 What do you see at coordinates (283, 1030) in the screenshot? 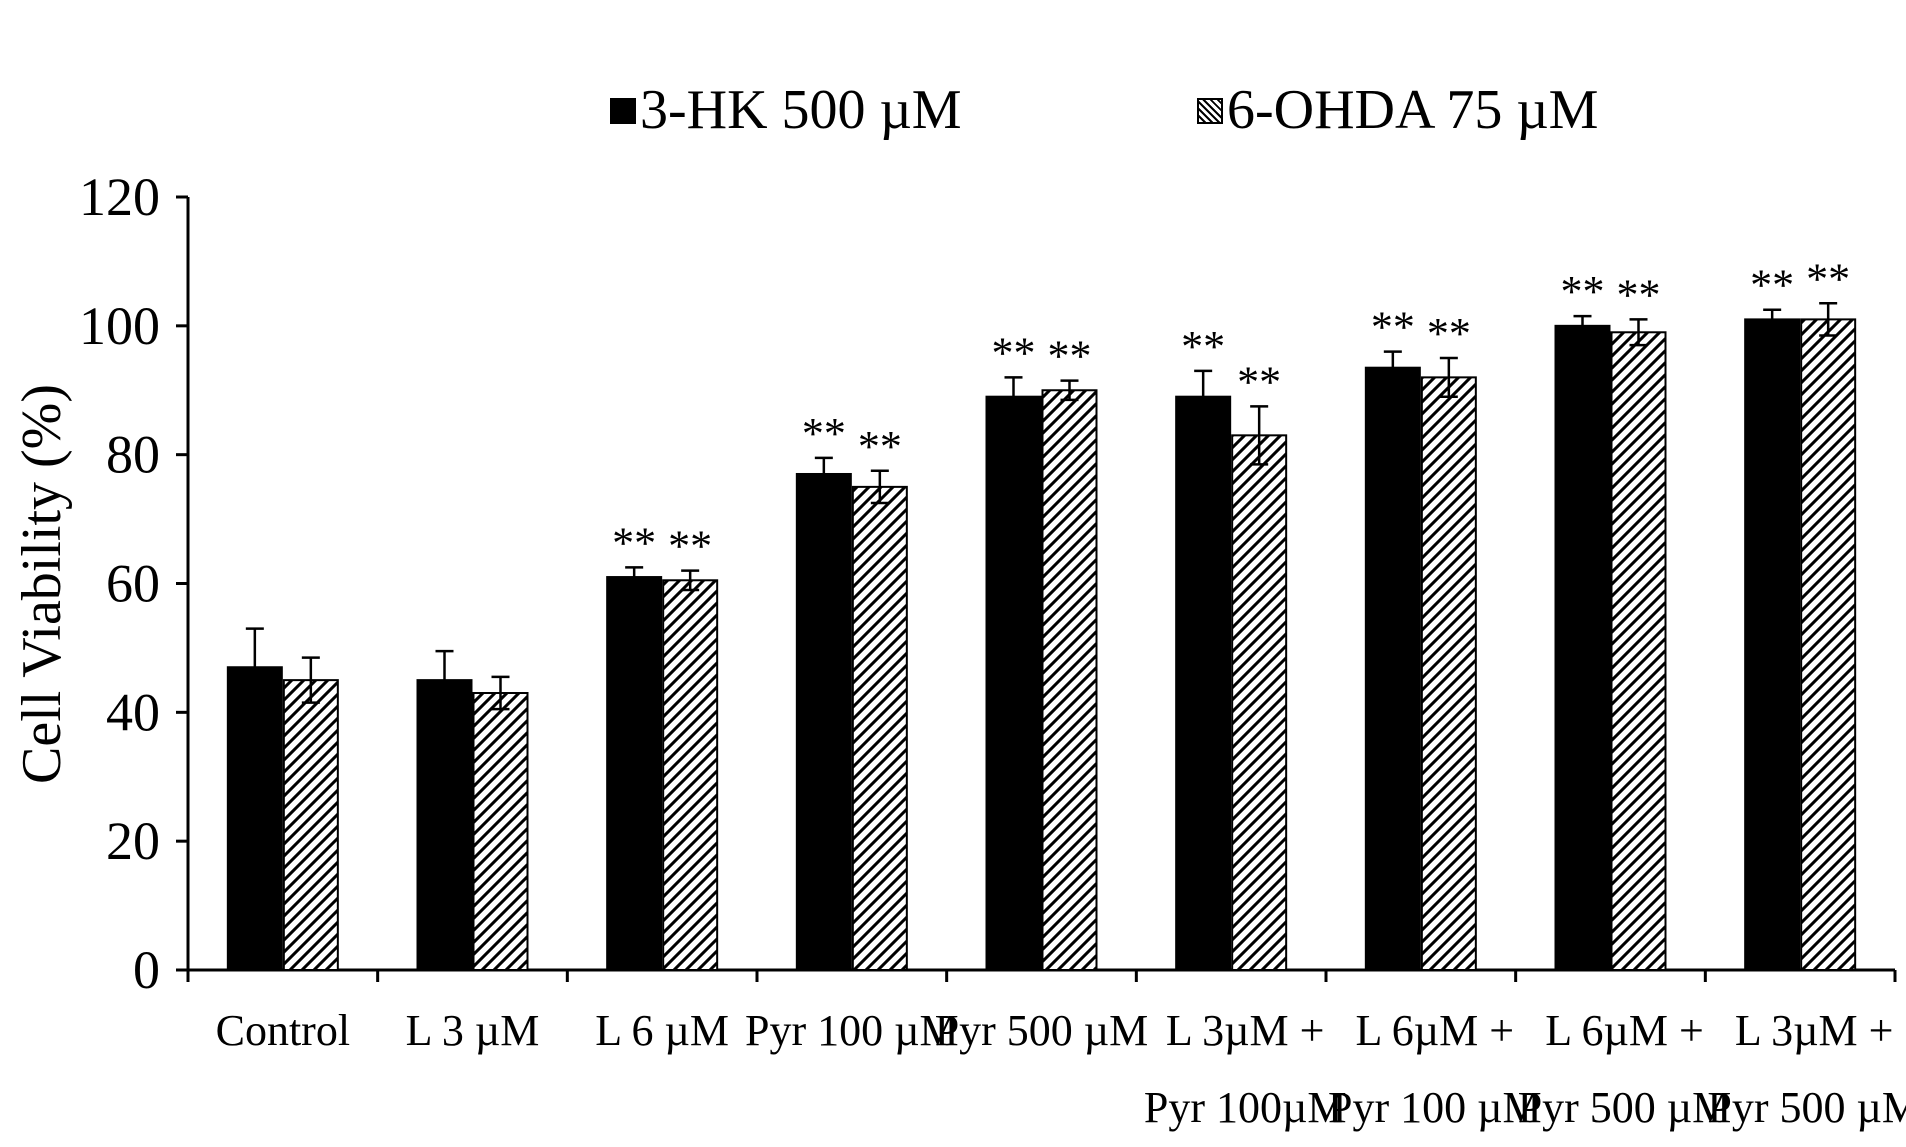
I see `x-tick-label: Control` at bounding box center [283, 1030].